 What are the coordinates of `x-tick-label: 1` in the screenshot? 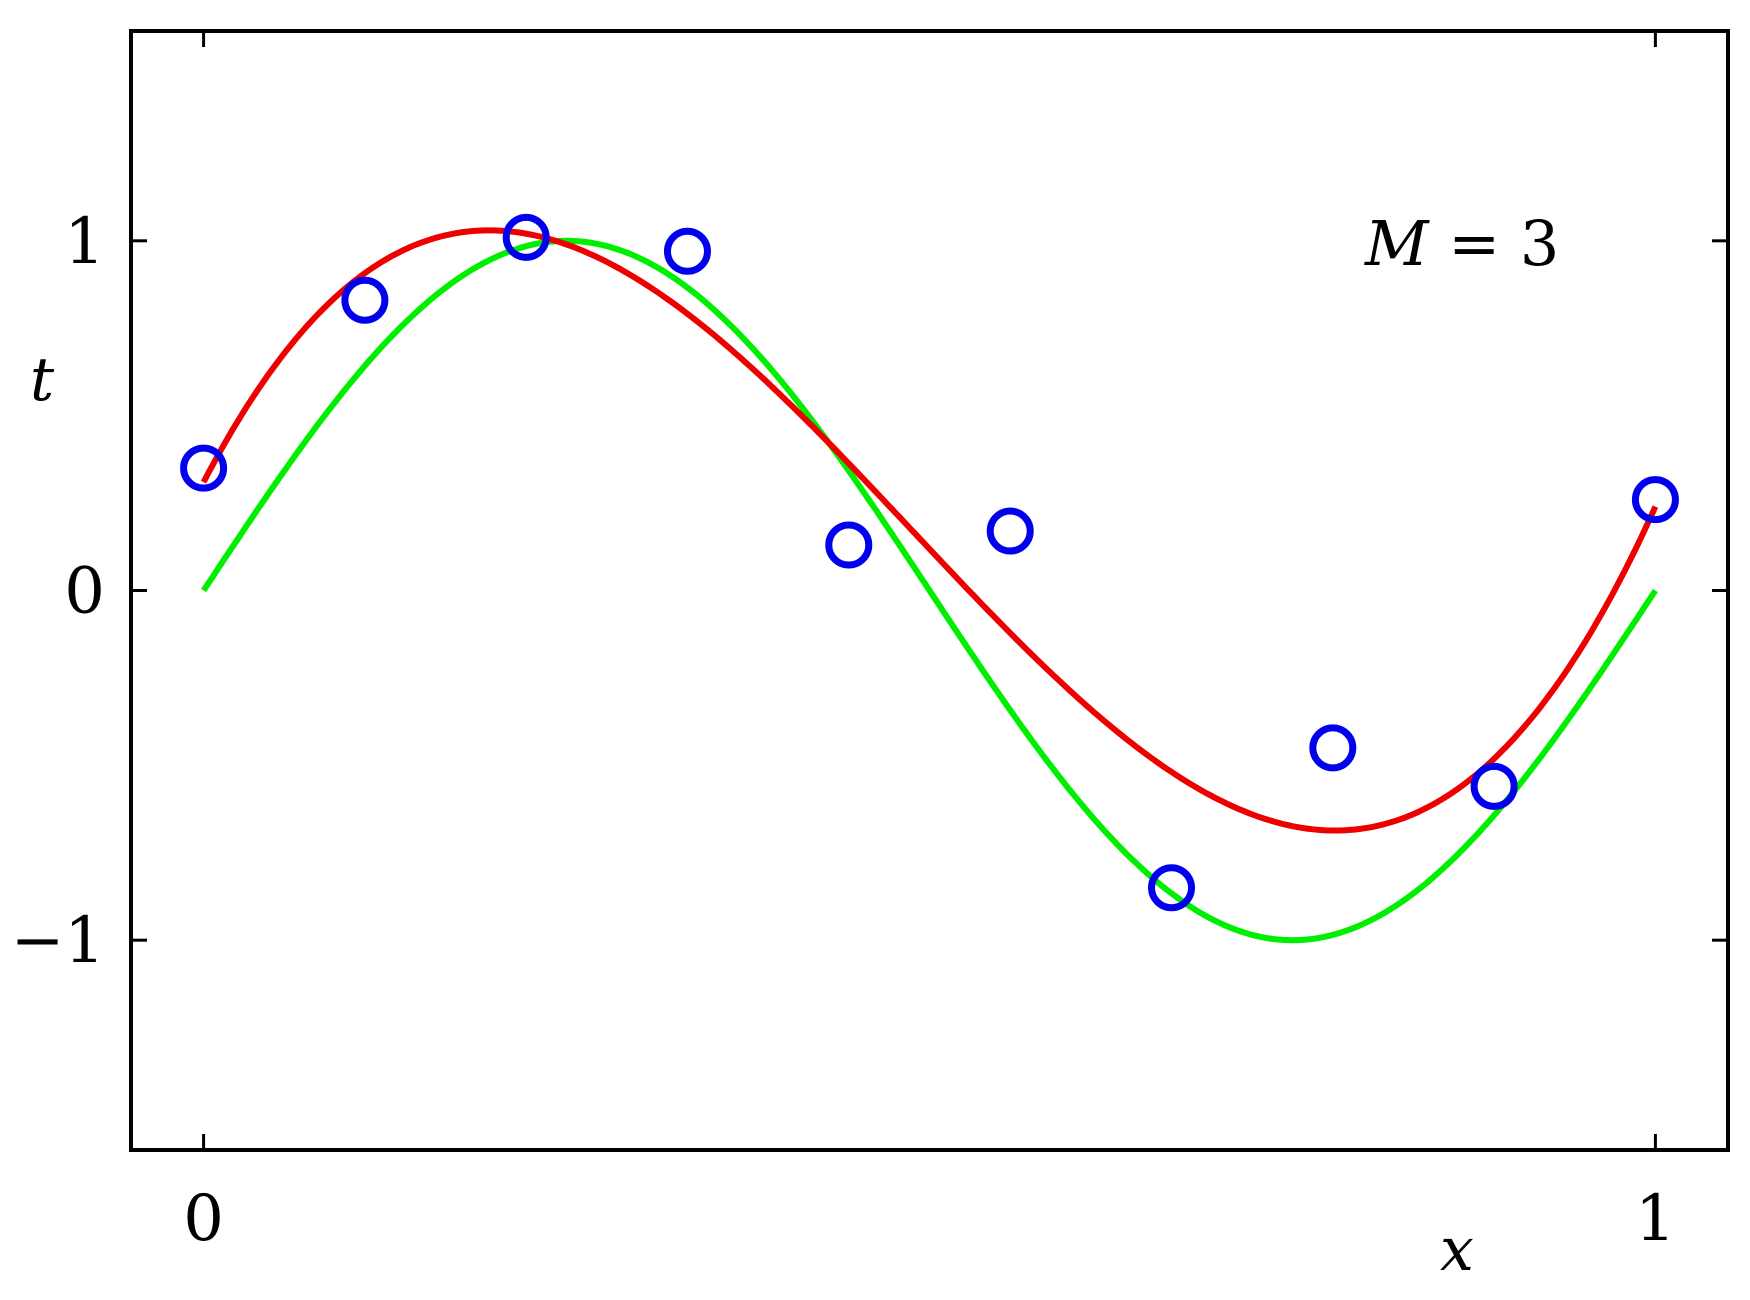 It's located at (1655, 1219).